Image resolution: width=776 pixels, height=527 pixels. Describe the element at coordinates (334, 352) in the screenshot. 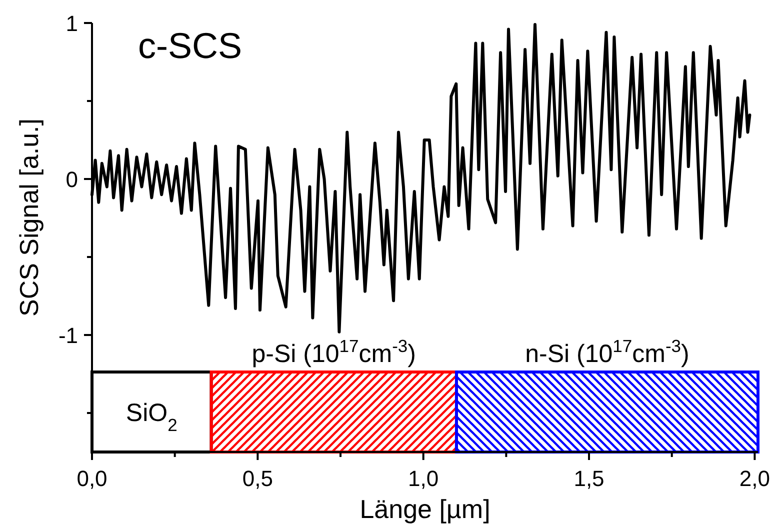

I see `band-label: p-Si (10$^{17}$cm$^{-3}$)` at that location.